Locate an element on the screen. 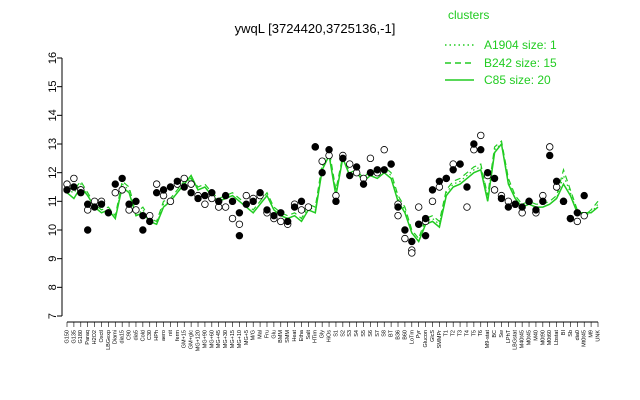 This screenshot has height=400, width=640. y-tick-label: 14 is located at coordinates (53, 115).